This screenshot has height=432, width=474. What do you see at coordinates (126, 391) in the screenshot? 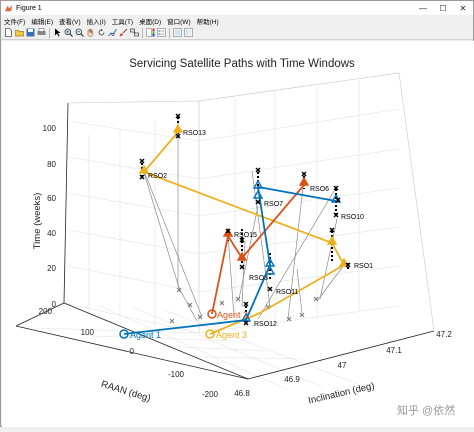
I see `y-axis-label: RAAN (deg)` at bounding box center [126, 391].